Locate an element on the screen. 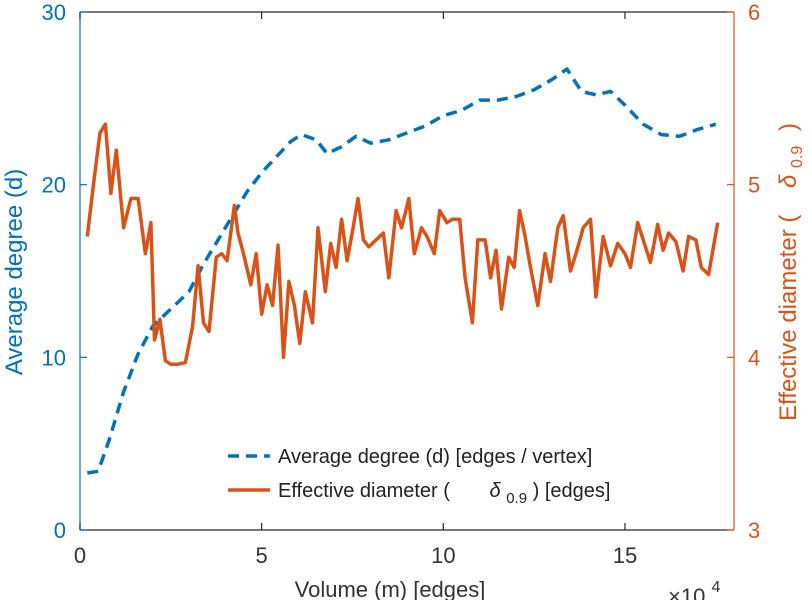  y-tick-label-left: 0 is located at coordinates (60, 530).